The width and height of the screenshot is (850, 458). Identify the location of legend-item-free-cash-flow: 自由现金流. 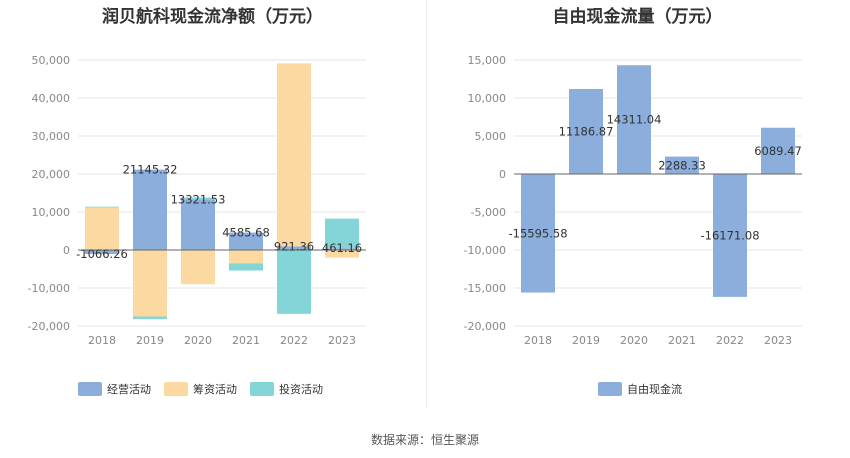
(640, 389).